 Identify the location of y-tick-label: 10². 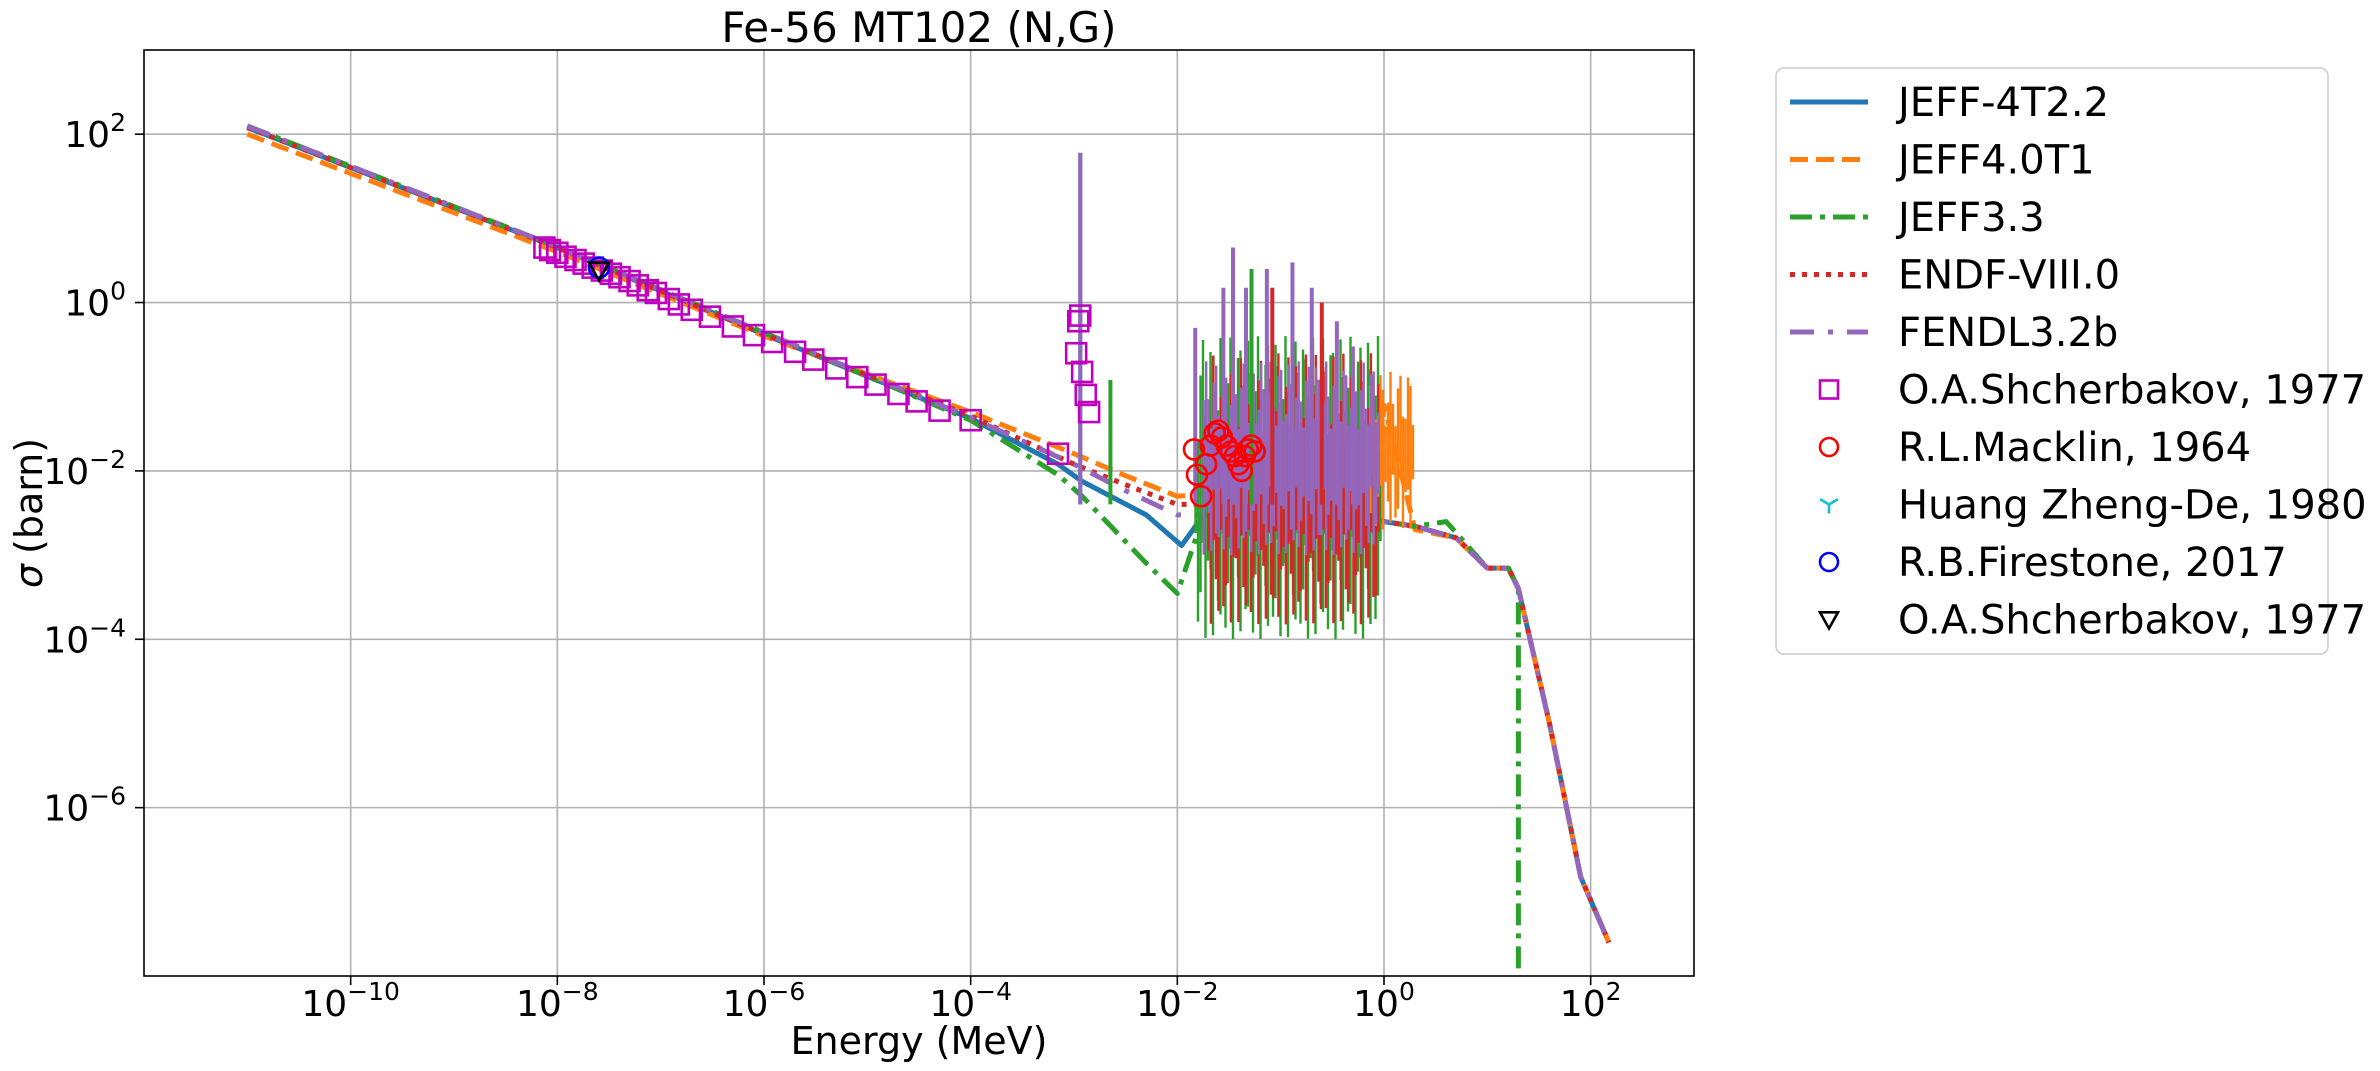
(95, 132).